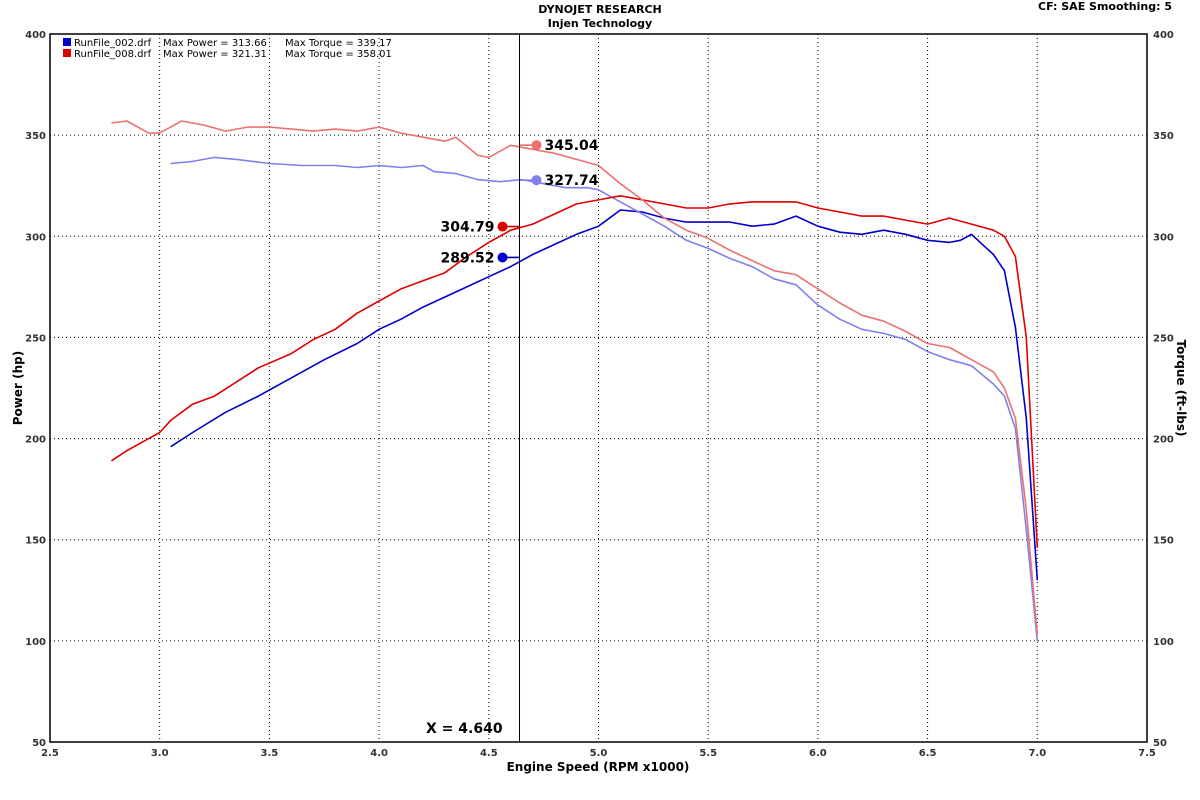 Image resolution: width=1200 pixels, height=800 pixels. I want to click on y2-tick-label: 200, so click(1163, 440).